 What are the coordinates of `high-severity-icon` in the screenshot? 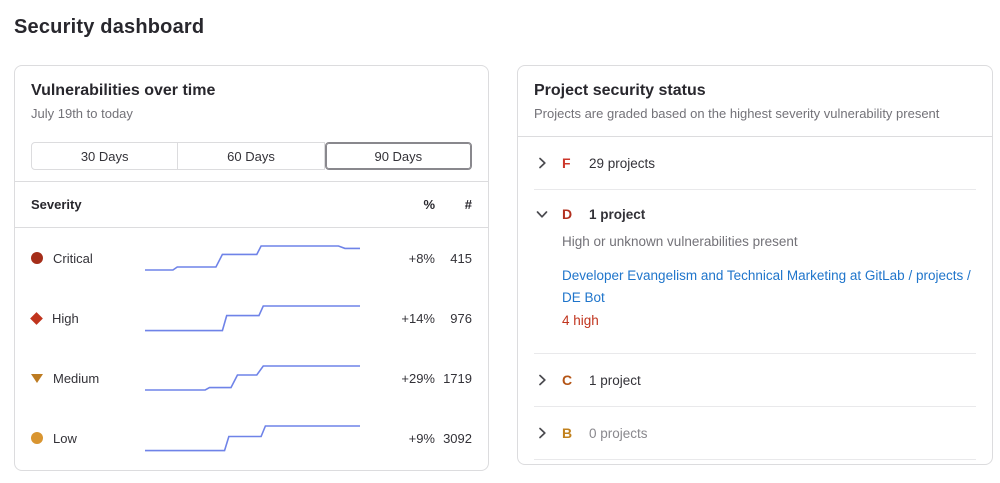 It's located at (36, 318).